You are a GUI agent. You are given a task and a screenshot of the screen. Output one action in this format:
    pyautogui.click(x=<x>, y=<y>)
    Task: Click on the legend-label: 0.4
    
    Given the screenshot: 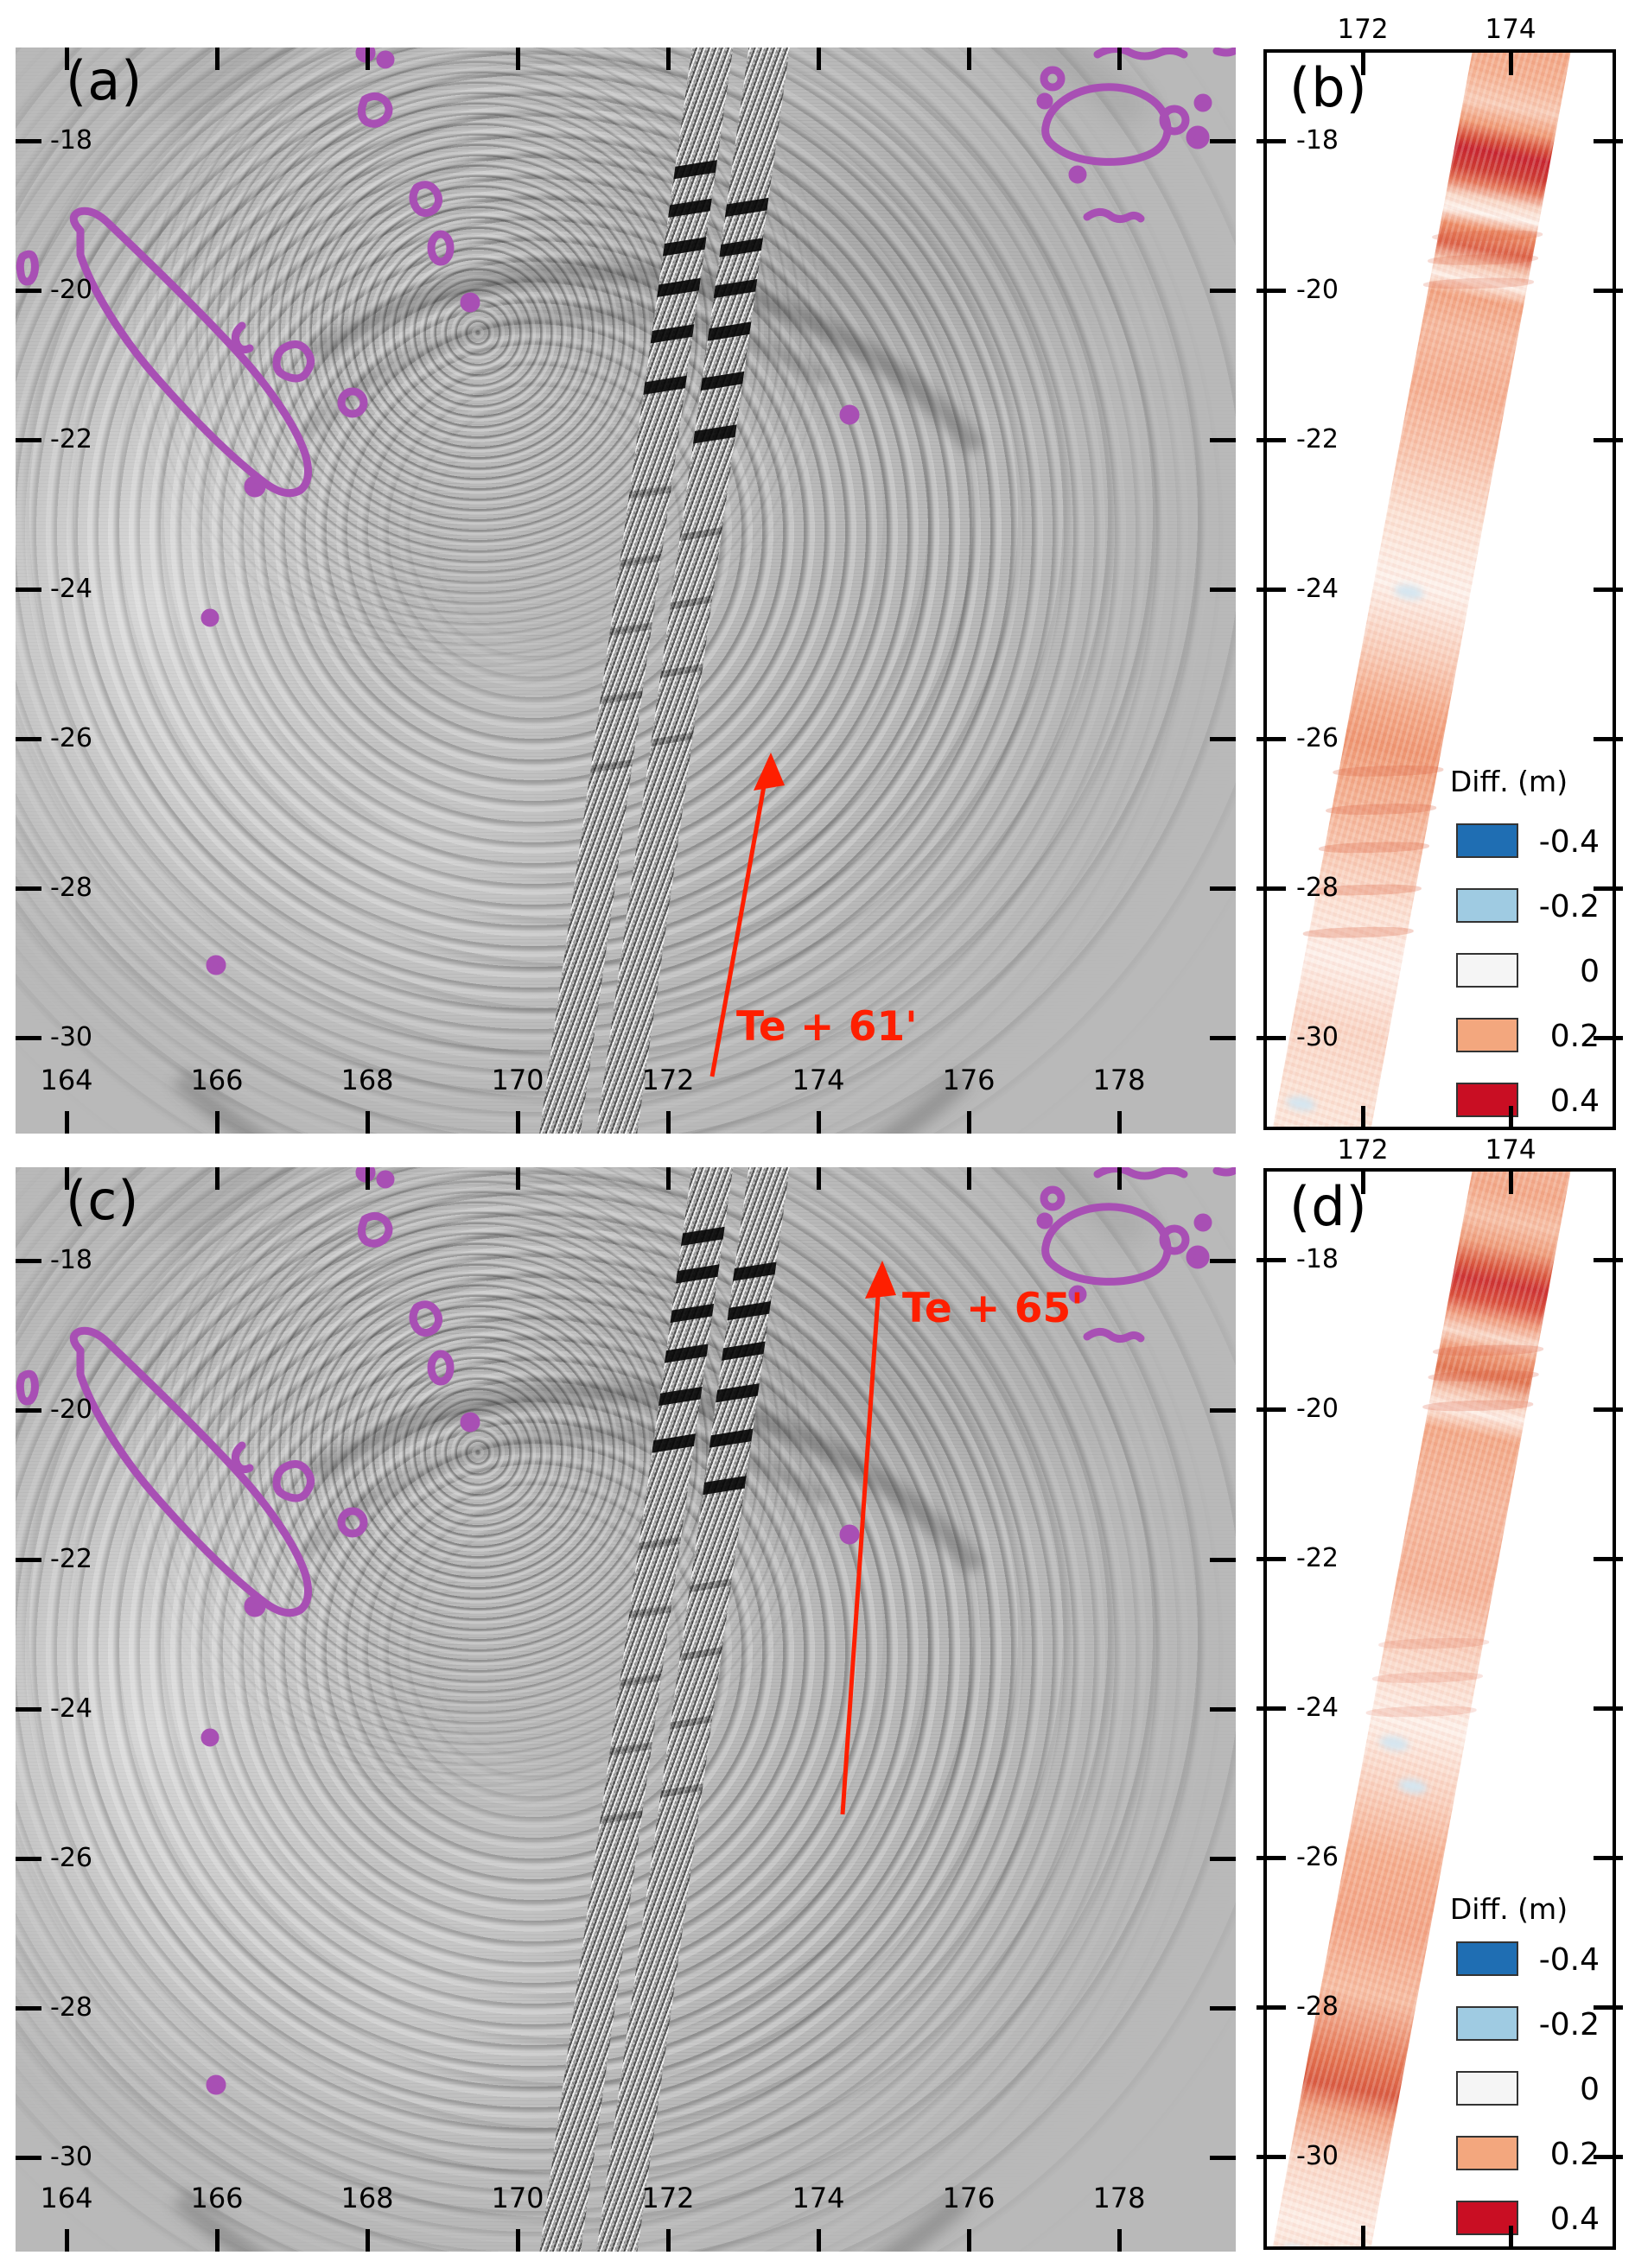 What is the action you would take?
    pyautogui.click(x=1574, y=1101)
    